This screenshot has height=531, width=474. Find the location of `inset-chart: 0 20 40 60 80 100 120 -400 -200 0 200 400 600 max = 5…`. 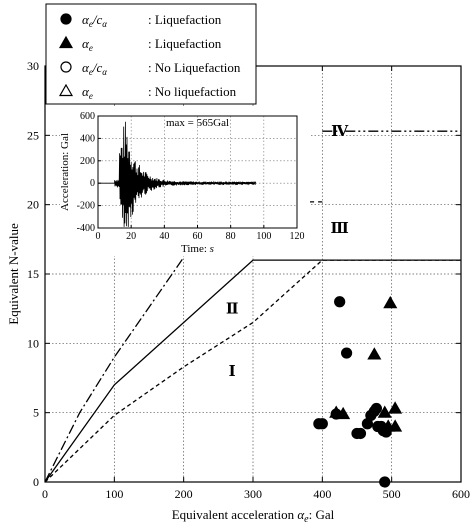

inset-chart: 0 20 40 60 80 100 120 -400 -200 0 200 400 600 max = 5… is located at coordinates (184, 182).